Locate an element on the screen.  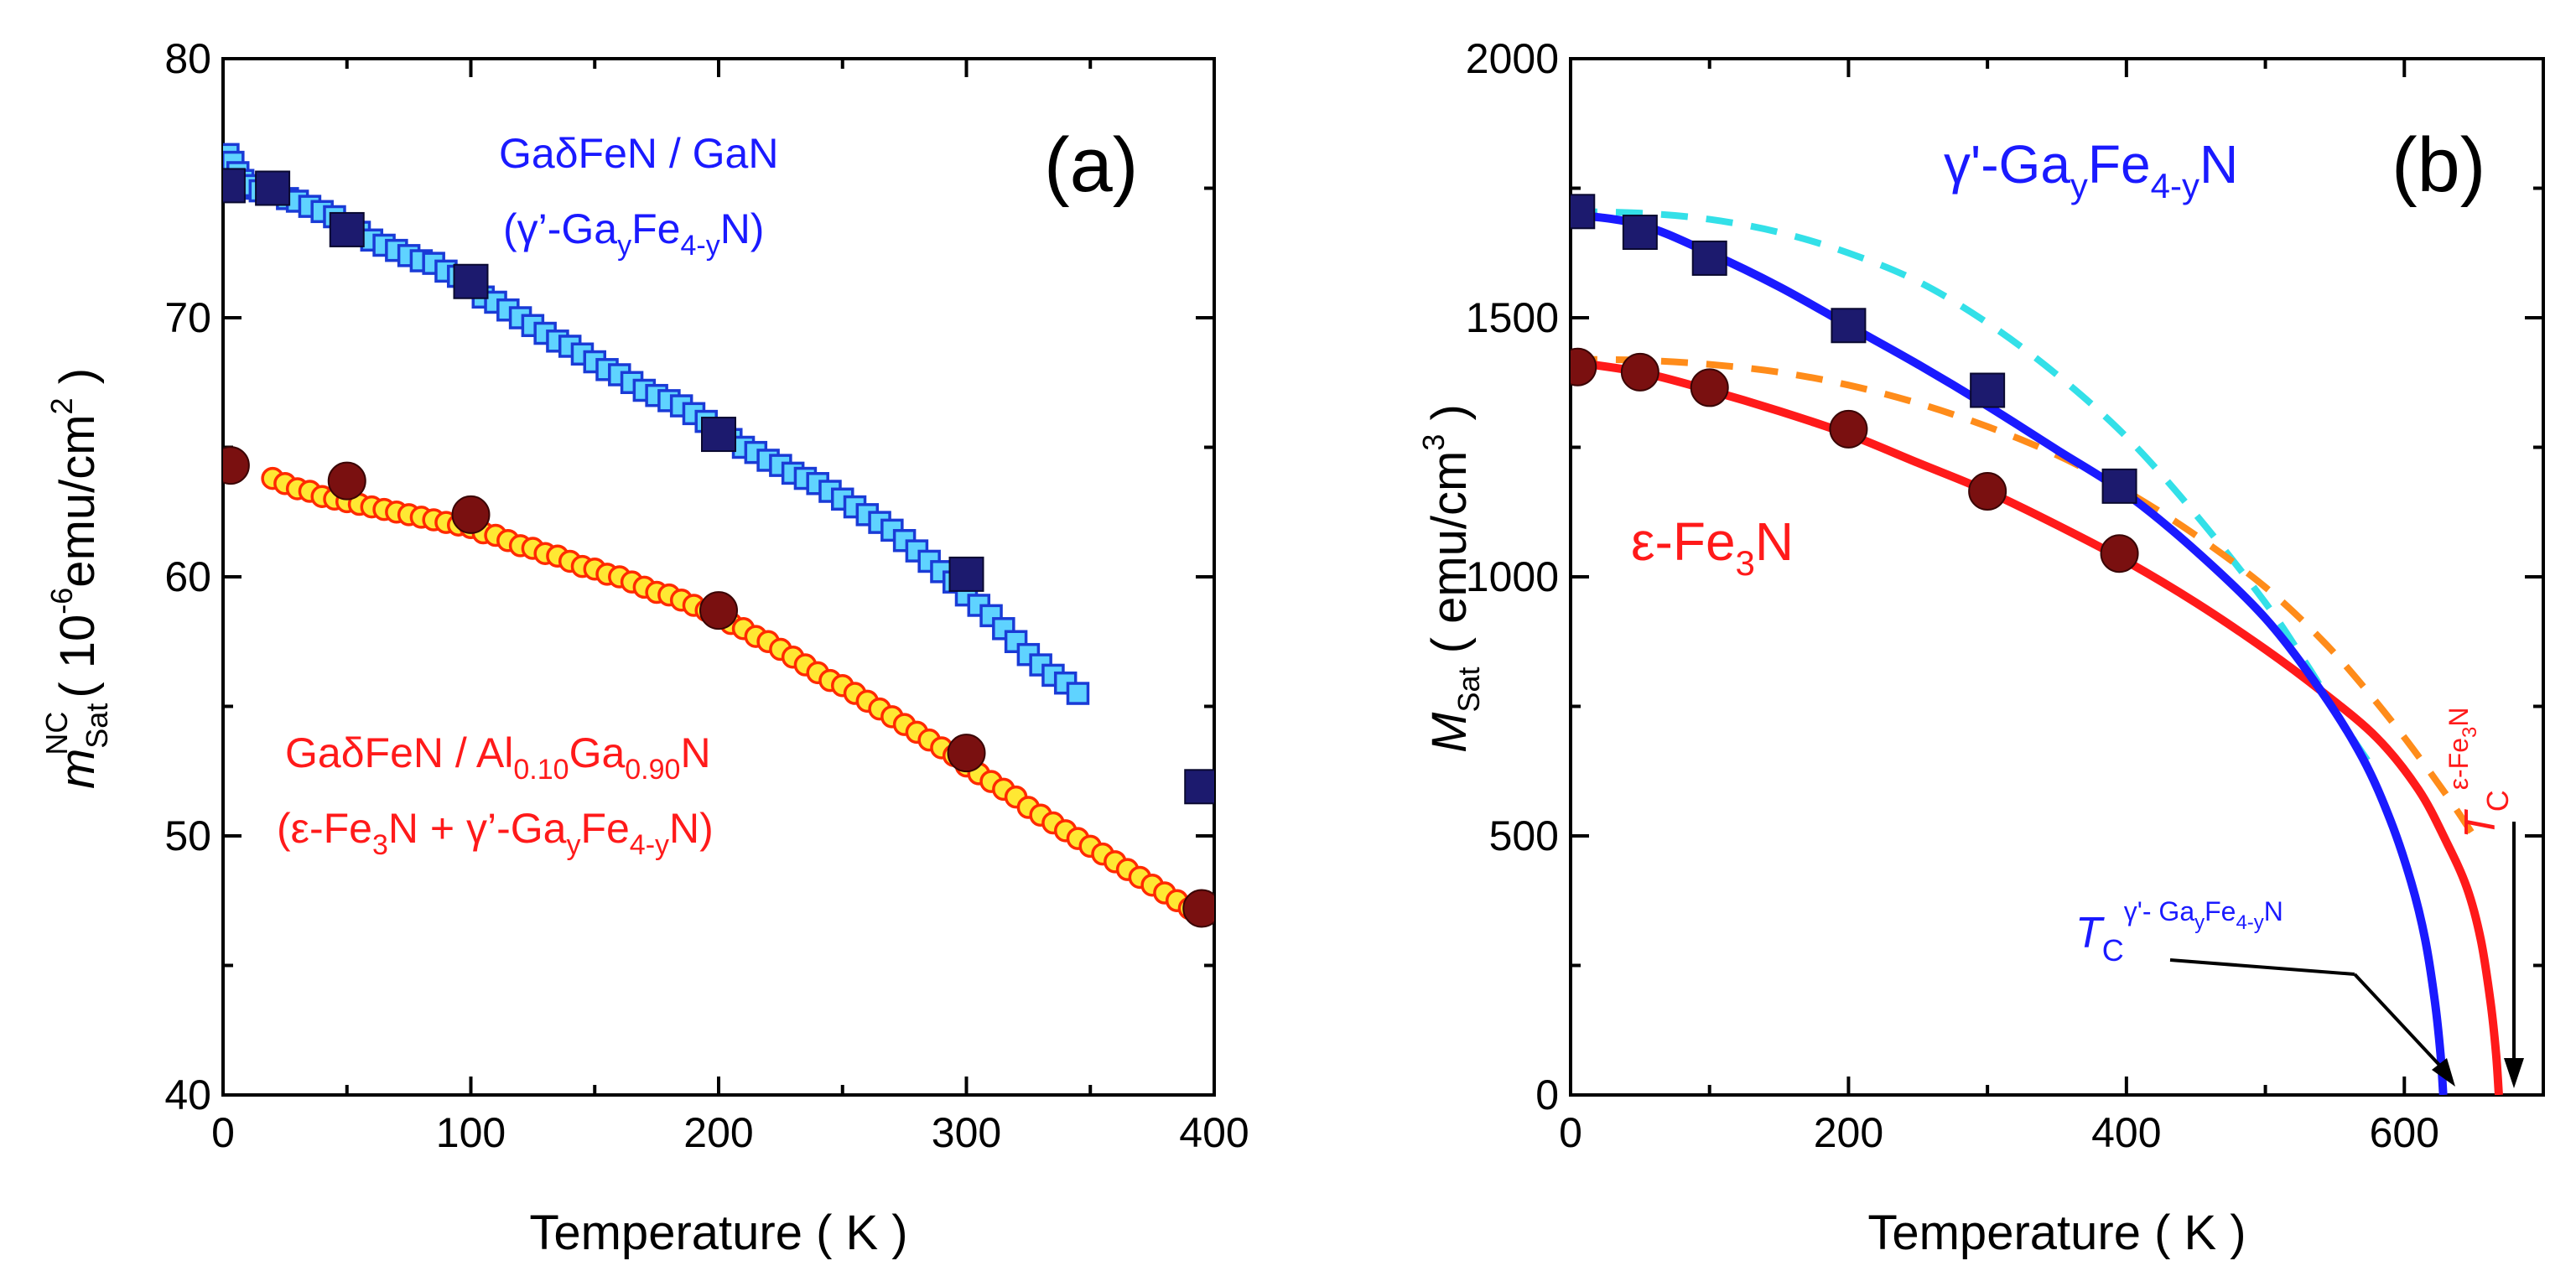
panel-b-gamma-label: γ'-GayFe4-yN is located at coordinates (2091, 169).